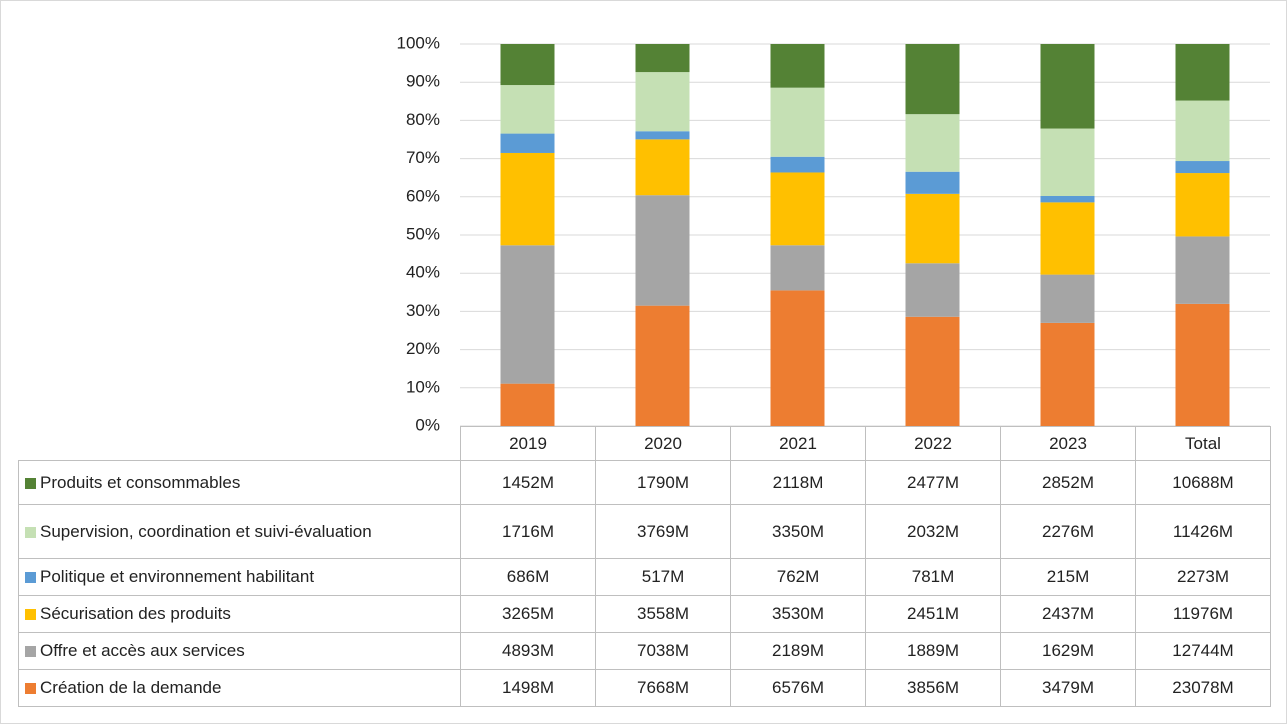 The image size is (1287, 724). I want to click on table-value: 2032M, so click(933, 531).